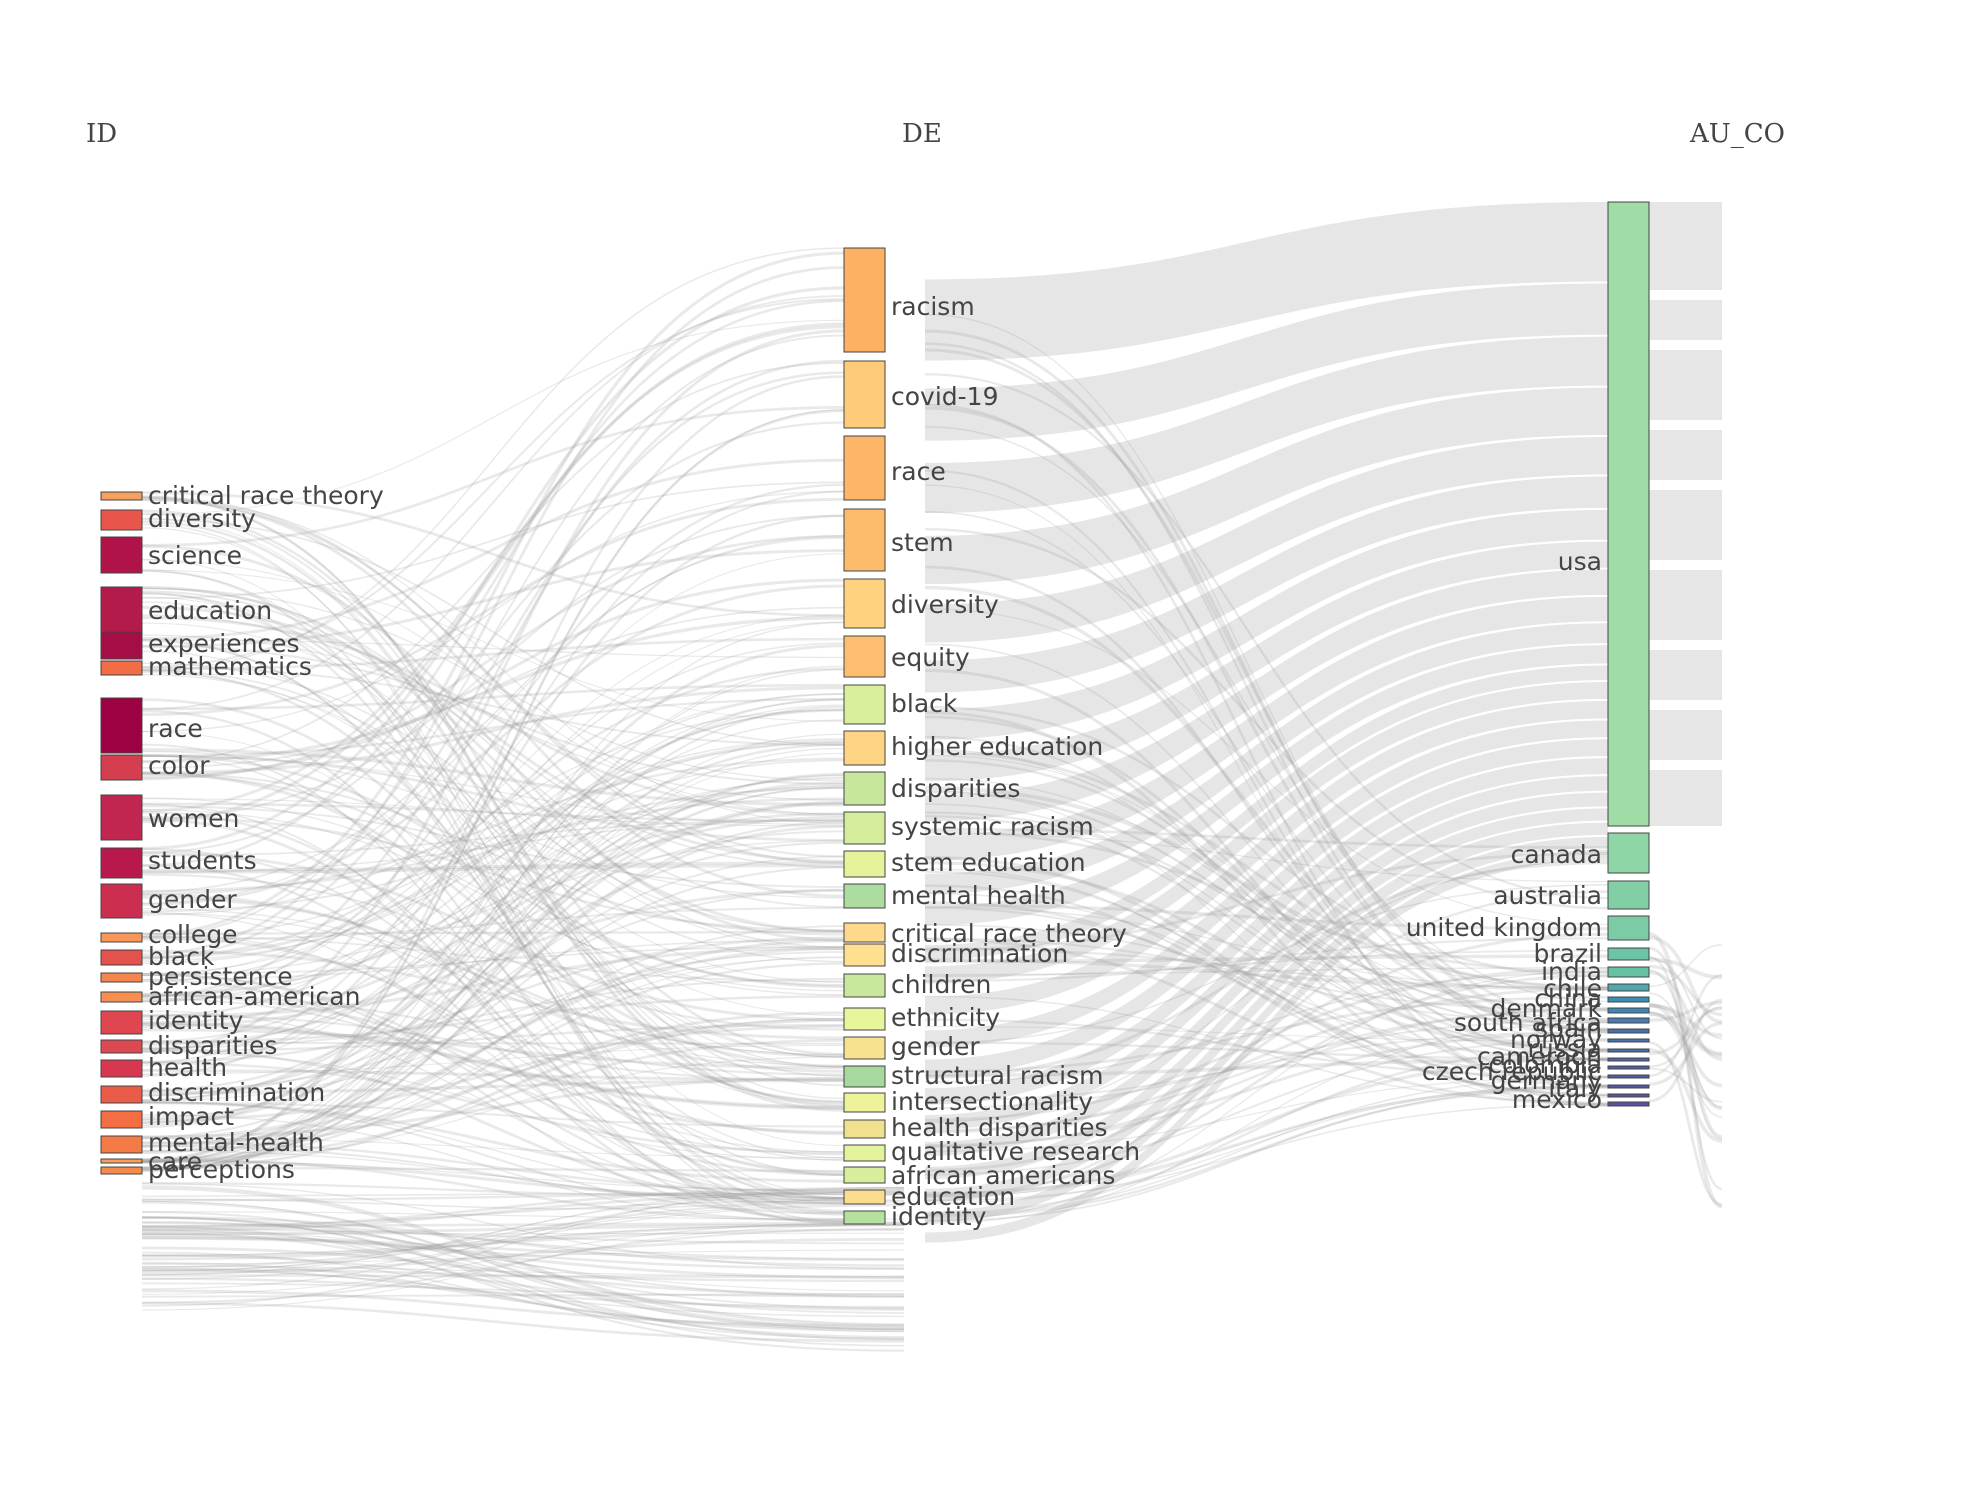  Describe the element at coordinates (1628, 987) in the screenshot. I see `node-au-co-chile` at that location.